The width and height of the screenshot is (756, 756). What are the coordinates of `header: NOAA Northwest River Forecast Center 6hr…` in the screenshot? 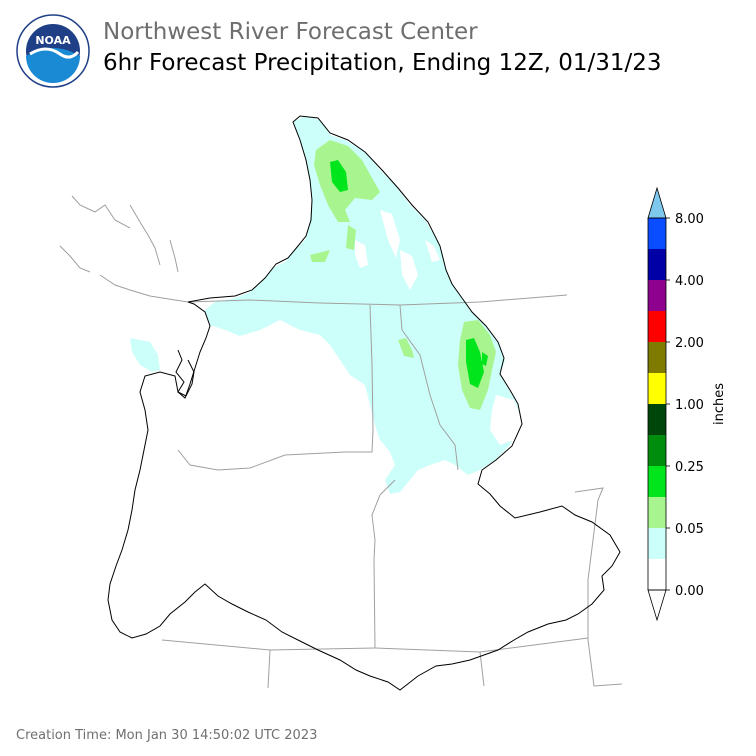 It's located at (378, 50).